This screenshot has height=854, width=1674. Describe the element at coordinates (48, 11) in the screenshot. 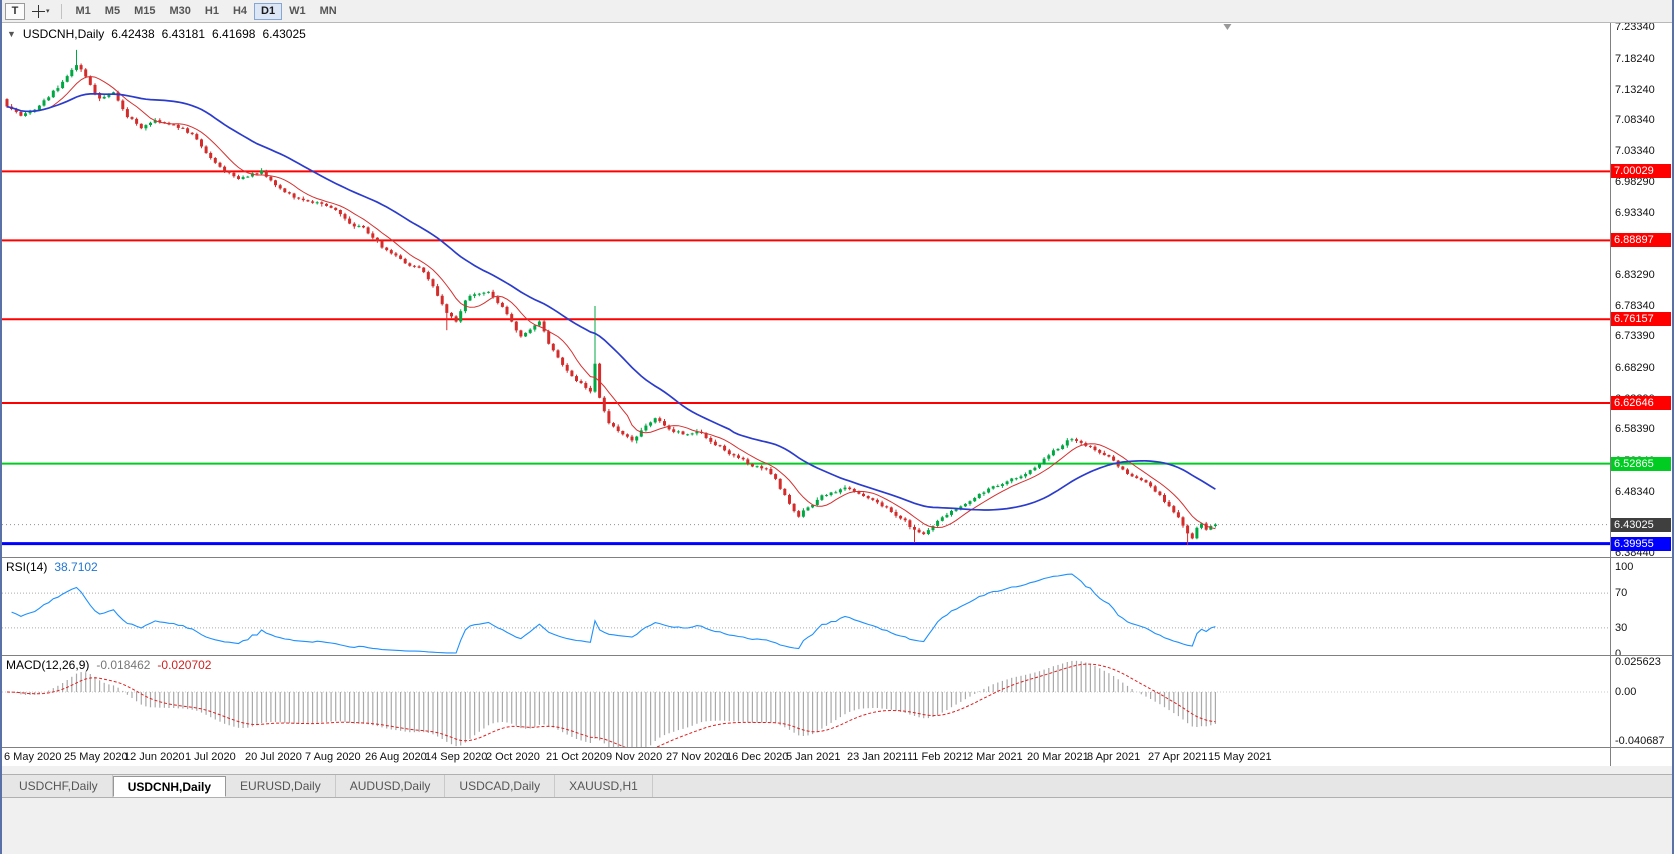

I see `chevron-down-icon: ▾` at that location.